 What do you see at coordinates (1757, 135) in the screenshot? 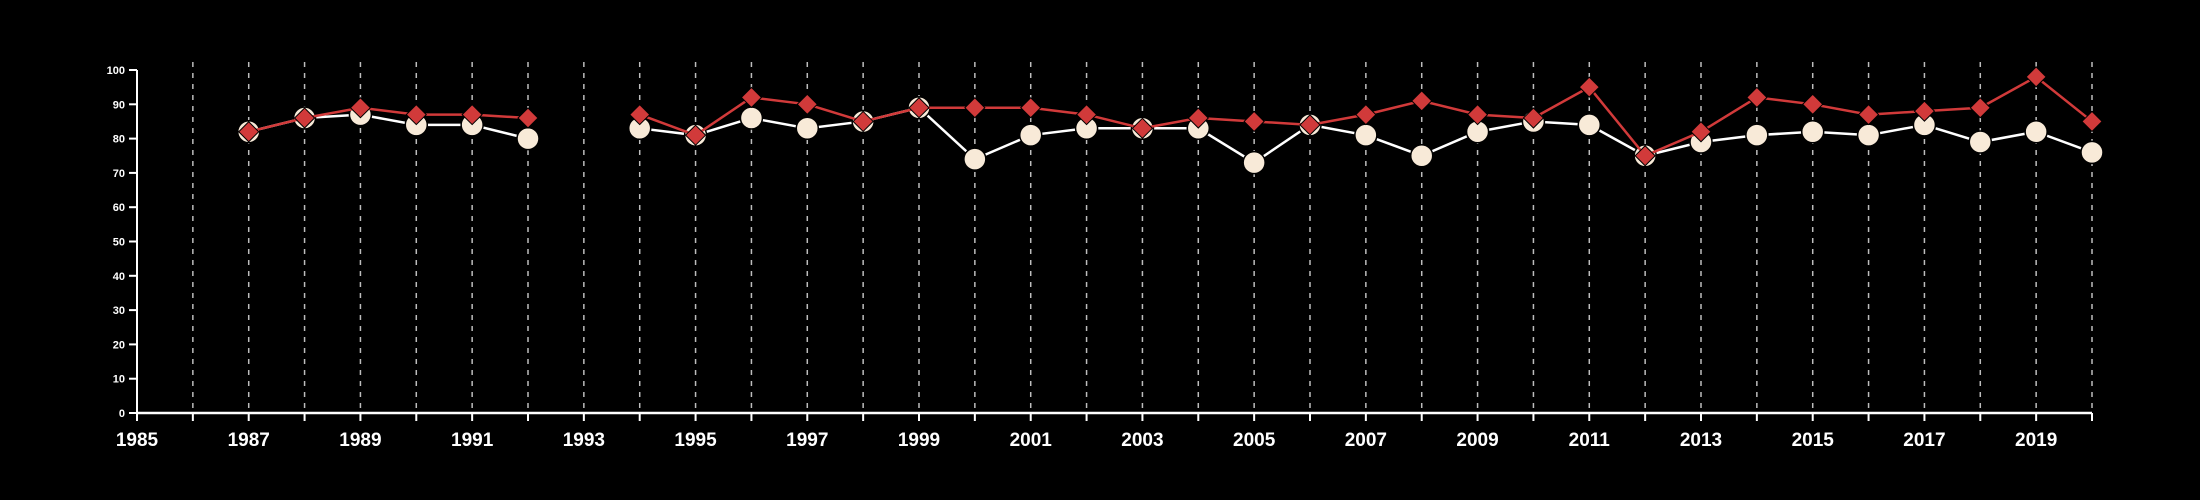
I see `series-0-point-2014` at bounding box center [1757, 135].